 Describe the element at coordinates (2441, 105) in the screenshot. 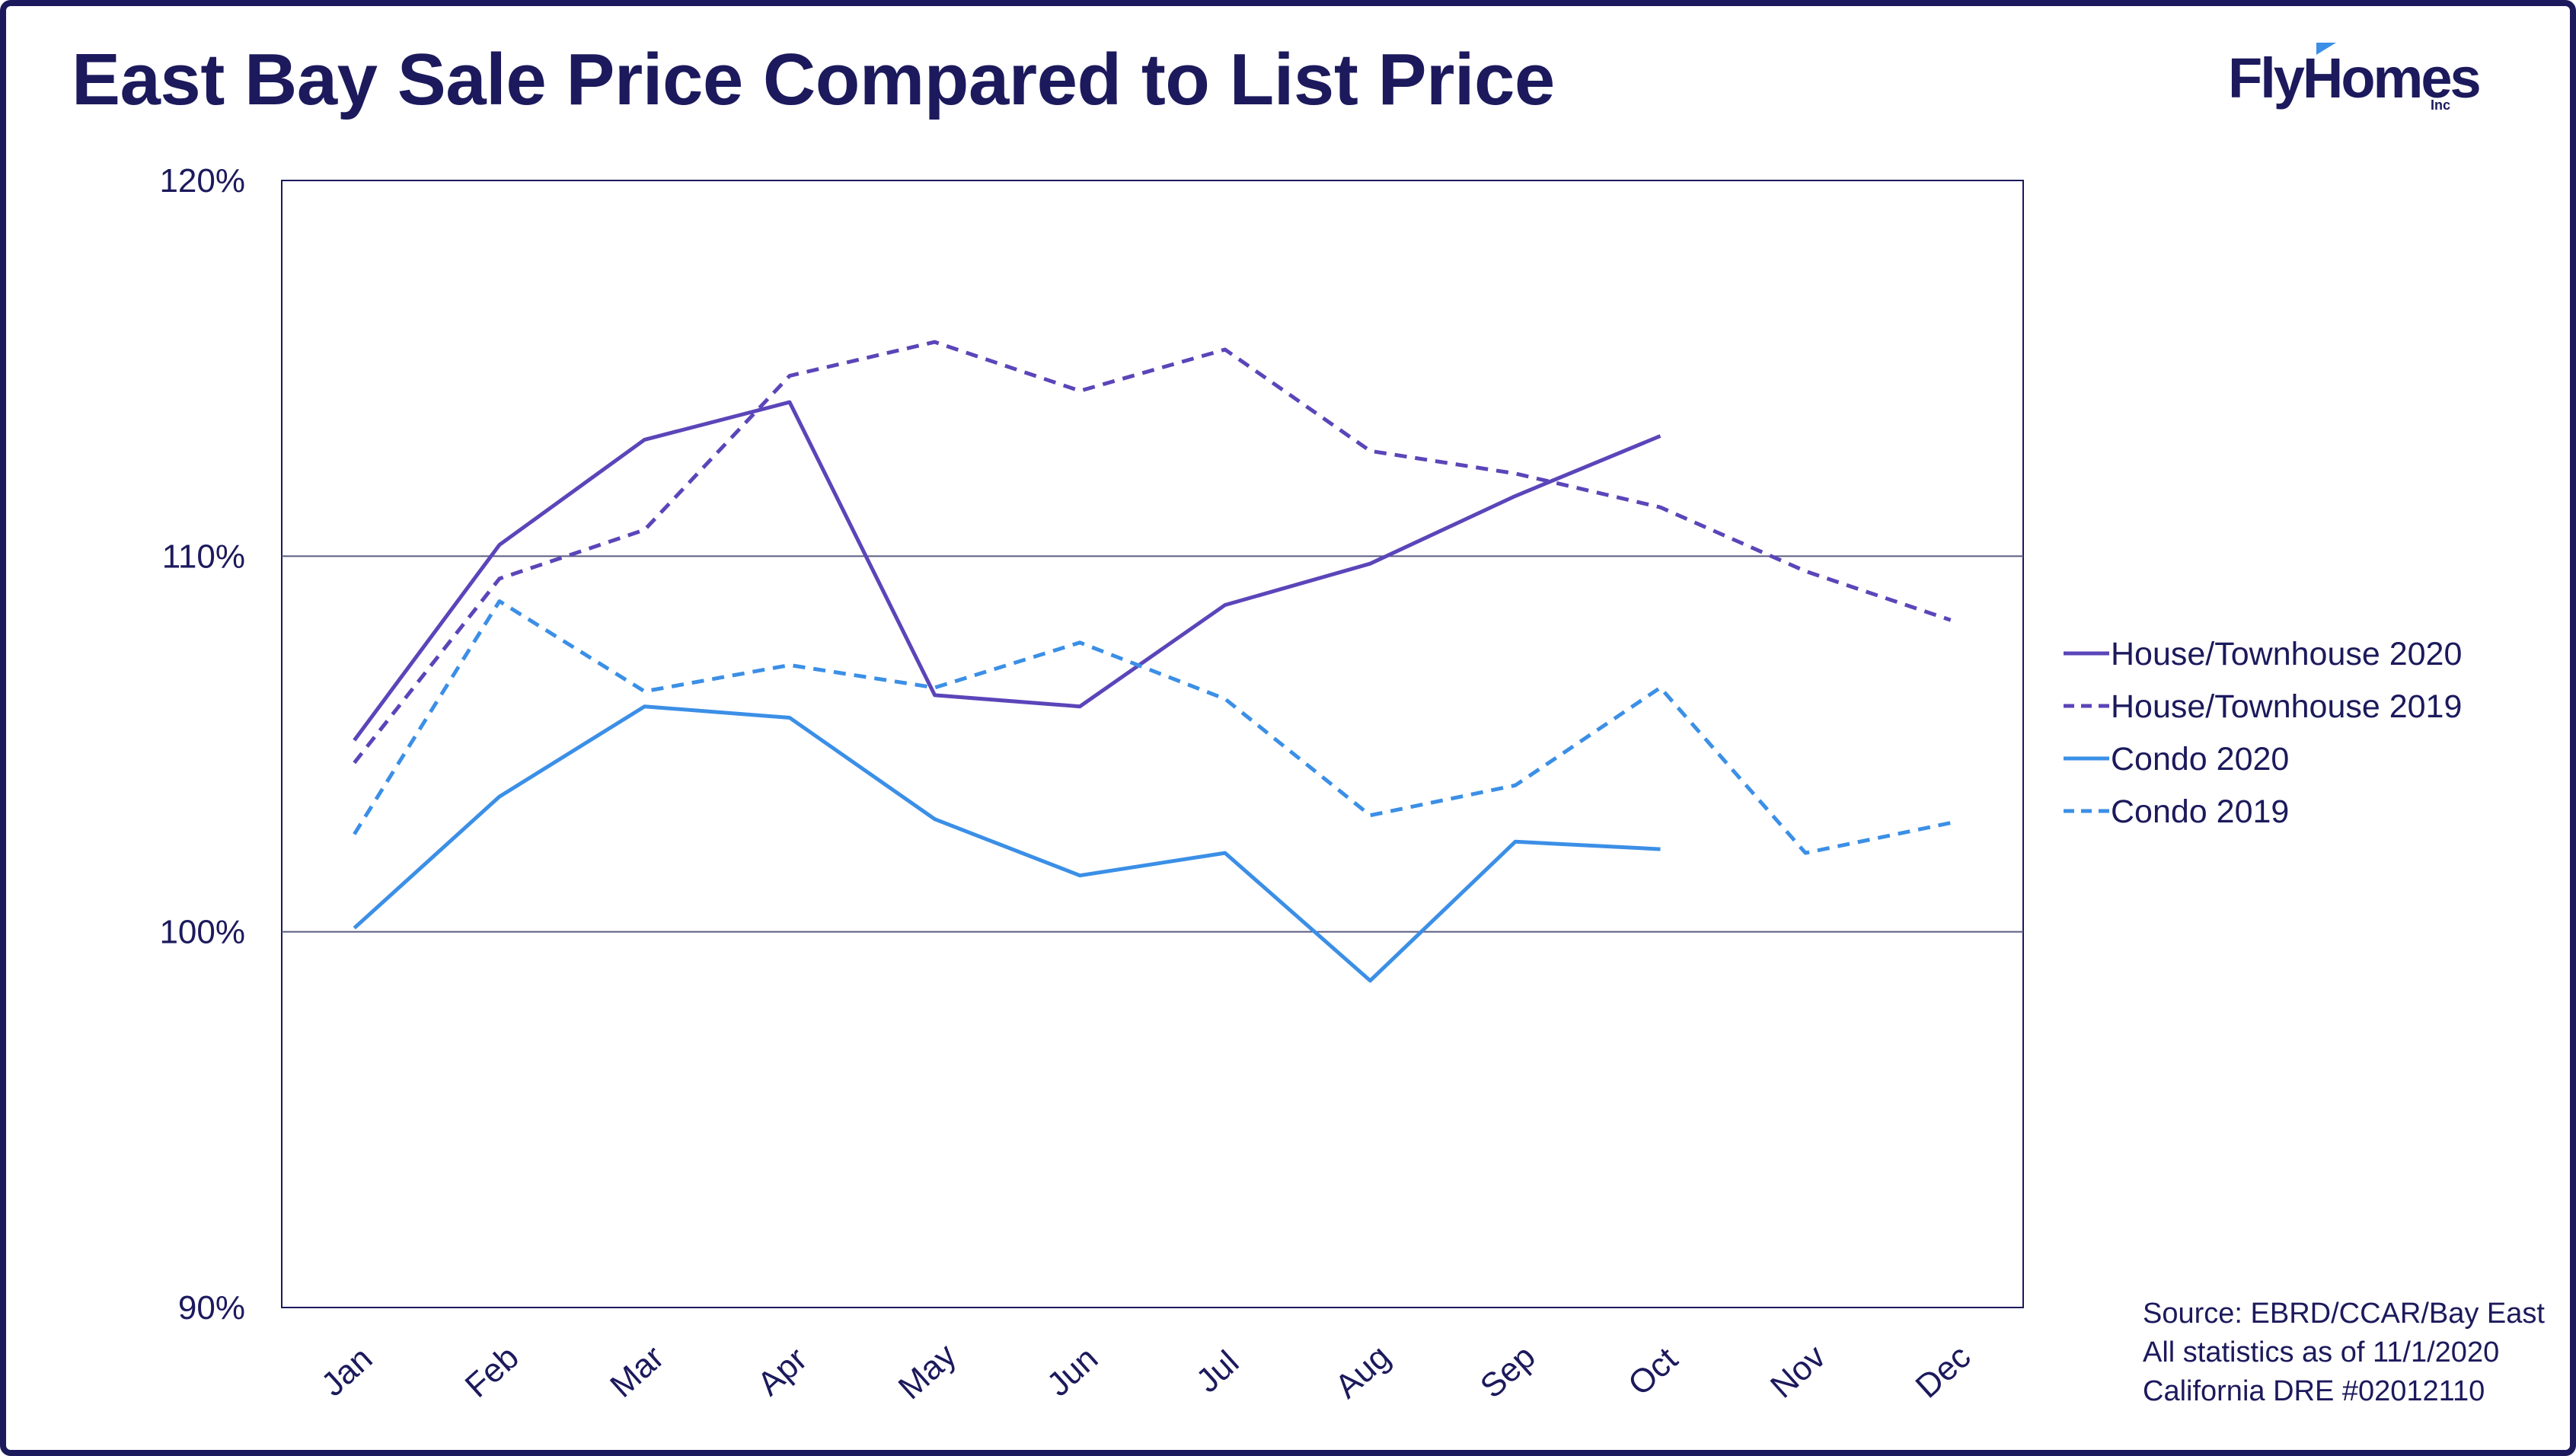

I see `logo-suffix: Inc` at that location.